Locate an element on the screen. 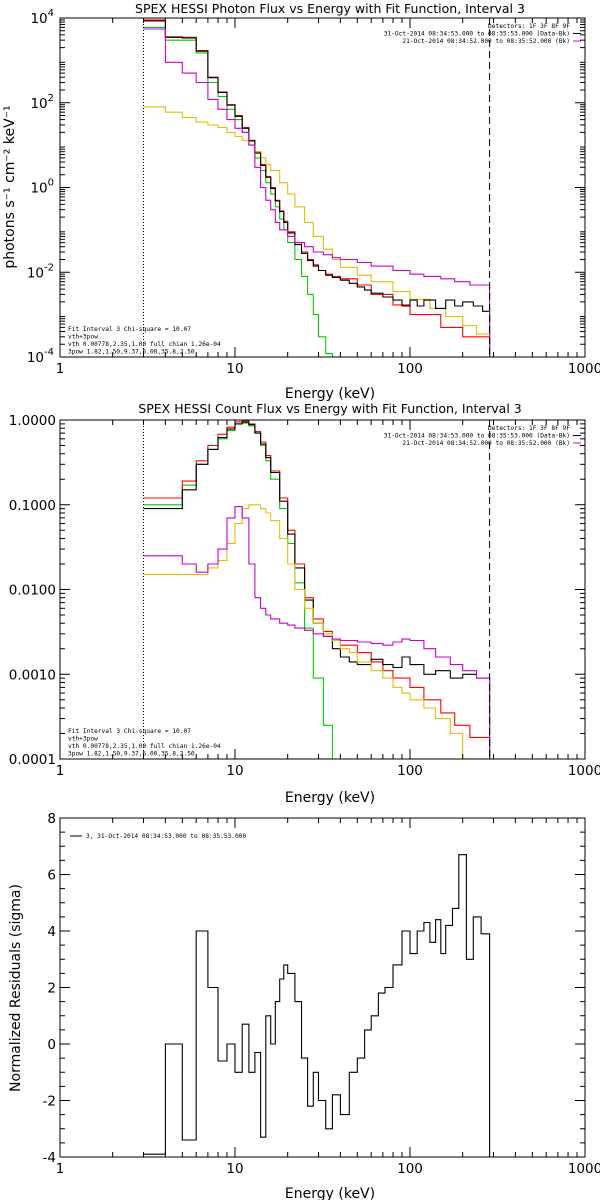 The image size is (600, 1200). count-flux-xlabel: Energy (keV) is located at coordinates (330, 798).